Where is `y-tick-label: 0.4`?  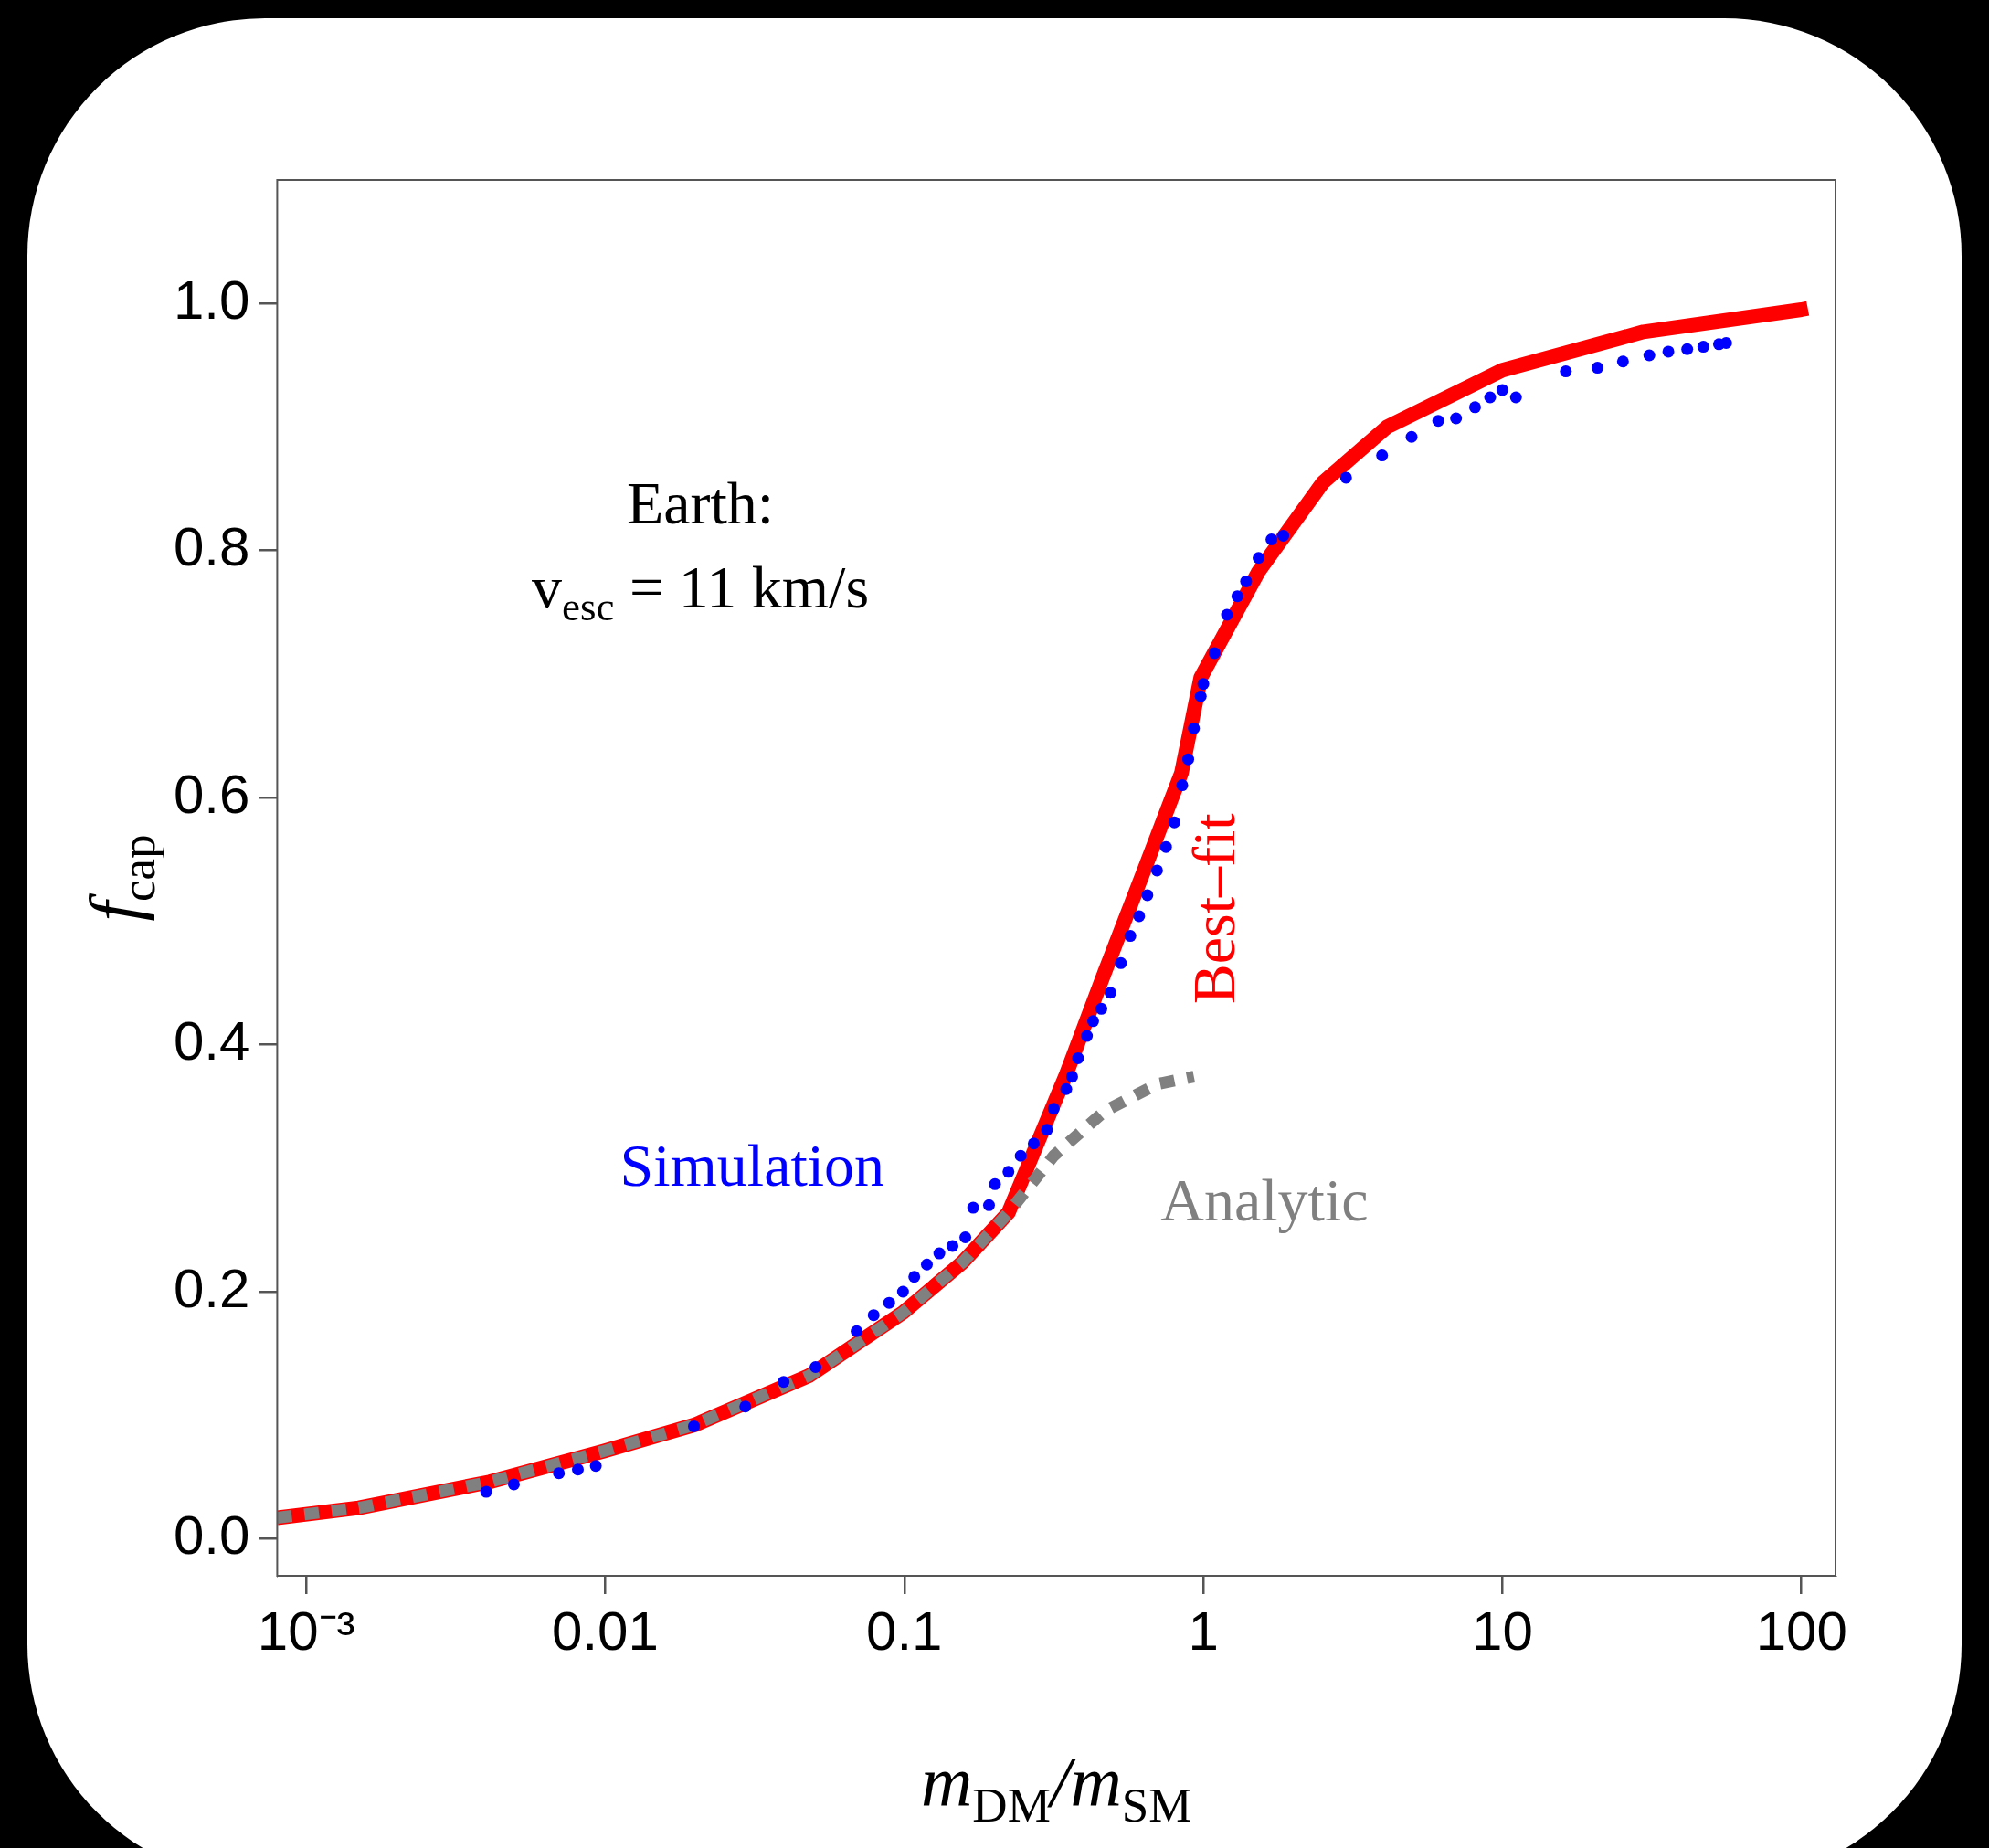
y-tick-label: 0.4 is located at coordinates (212, 1041).